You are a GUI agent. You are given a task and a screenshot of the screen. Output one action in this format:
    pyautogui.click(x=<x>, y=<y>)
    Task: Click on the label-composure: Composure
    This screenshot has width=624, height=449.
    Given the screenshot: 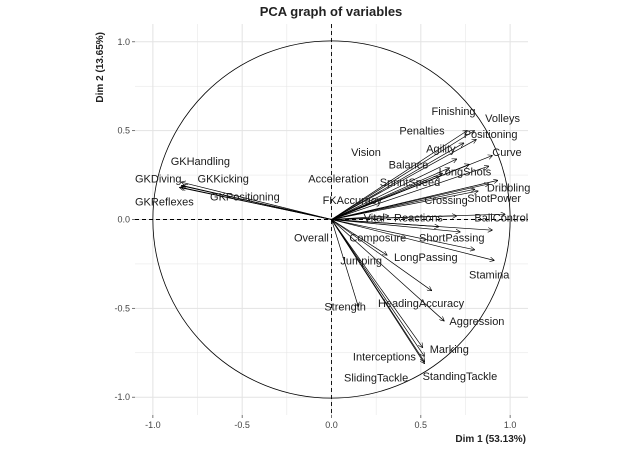 What is the action you would take?
    pyautogui.click(x=377, y=238)
    